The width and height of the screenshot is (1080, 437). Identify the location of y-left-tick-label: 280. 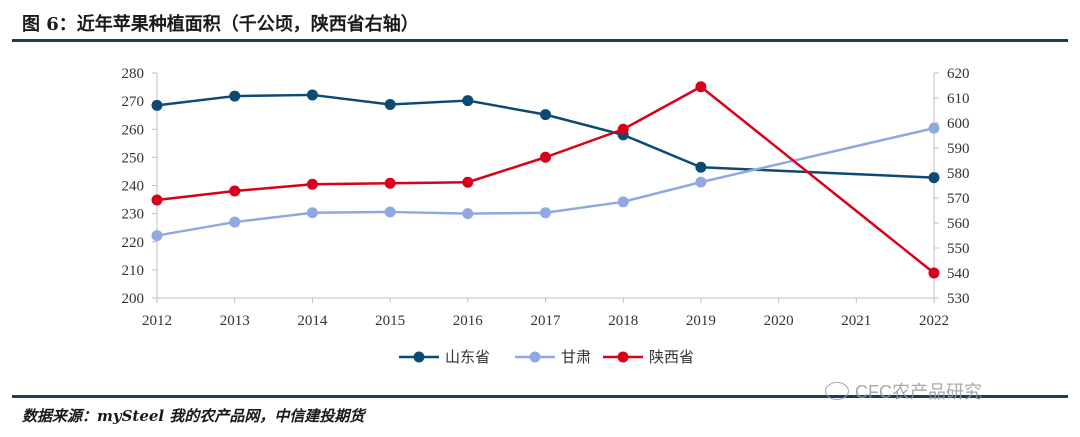
(133, 74).